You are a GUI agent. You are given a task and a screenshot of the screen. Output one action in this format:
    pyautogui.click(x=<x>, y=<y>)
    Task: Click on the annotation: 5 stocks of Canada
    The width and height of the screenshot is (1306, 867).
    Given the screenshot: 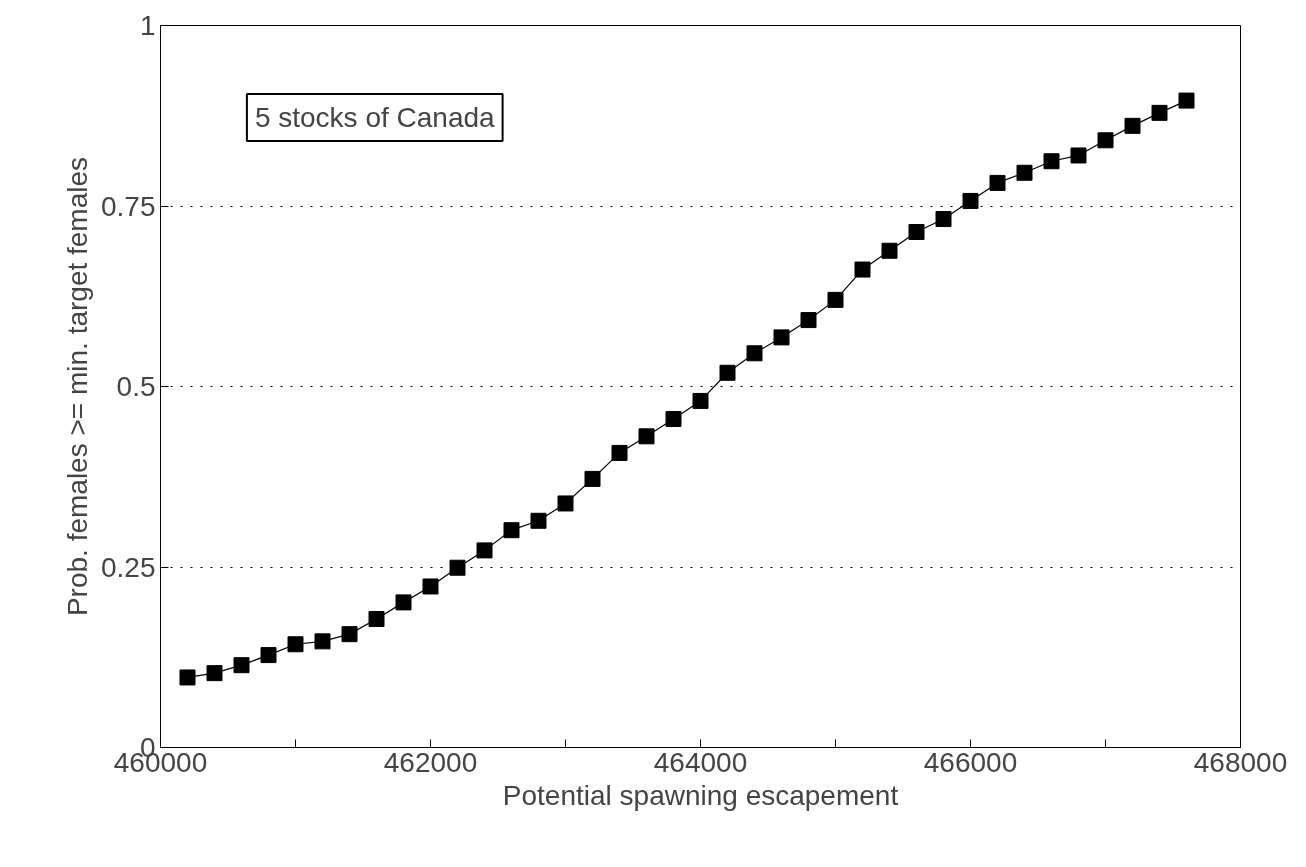 What is the action you would take?
    pyautogui.click(x=375, y=118)
    